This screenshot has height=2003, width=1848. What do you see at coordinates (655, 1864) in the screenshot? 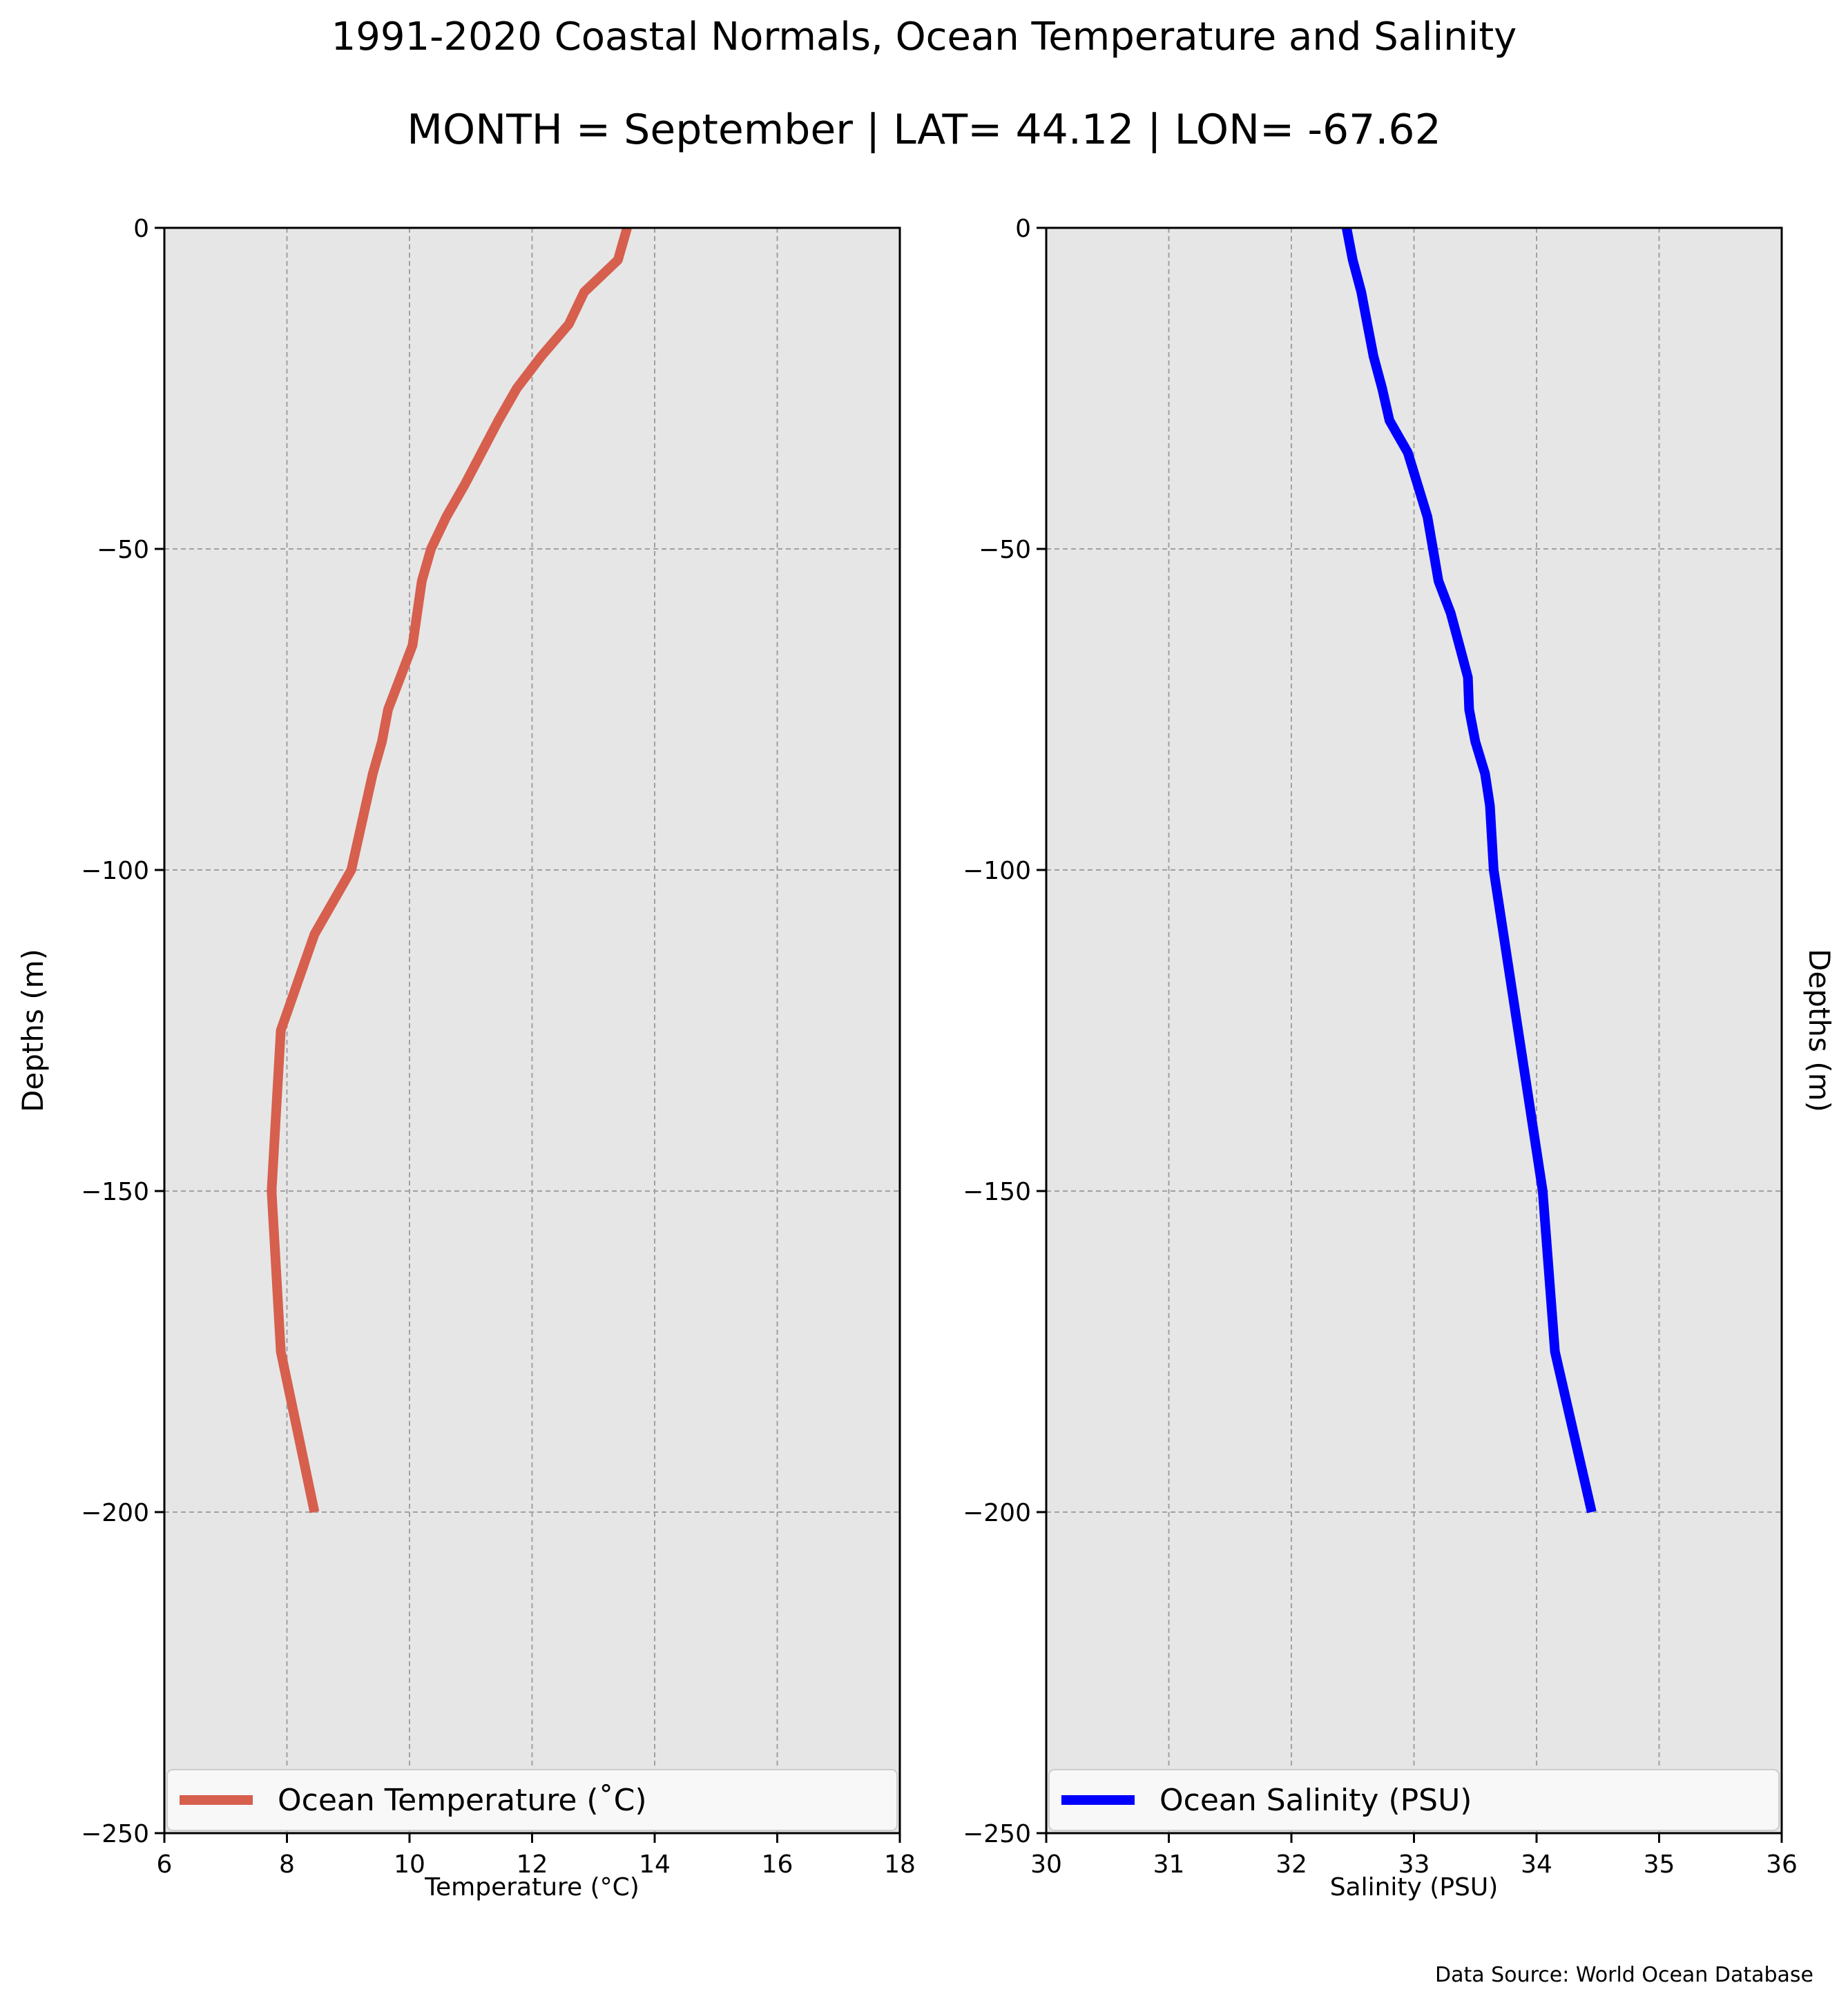
I see `temperature-x-tick-label: 14` at bounding box center [655, 1864].